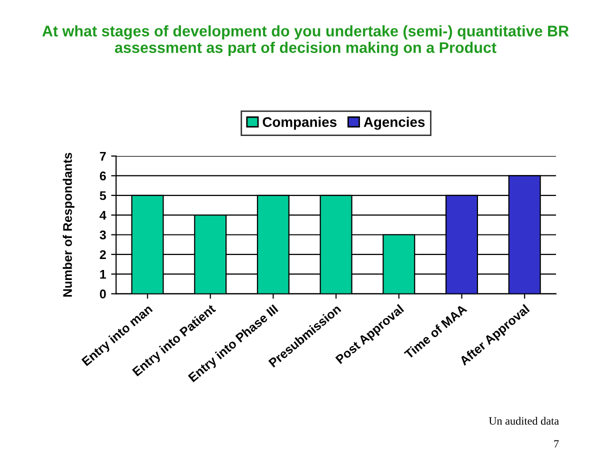 Image resolution: width=611 pixels, height=459 pixels. Describe the element at coordinates (103, 235) in the screenshot. I see `y-tick-label: 3` at that location.